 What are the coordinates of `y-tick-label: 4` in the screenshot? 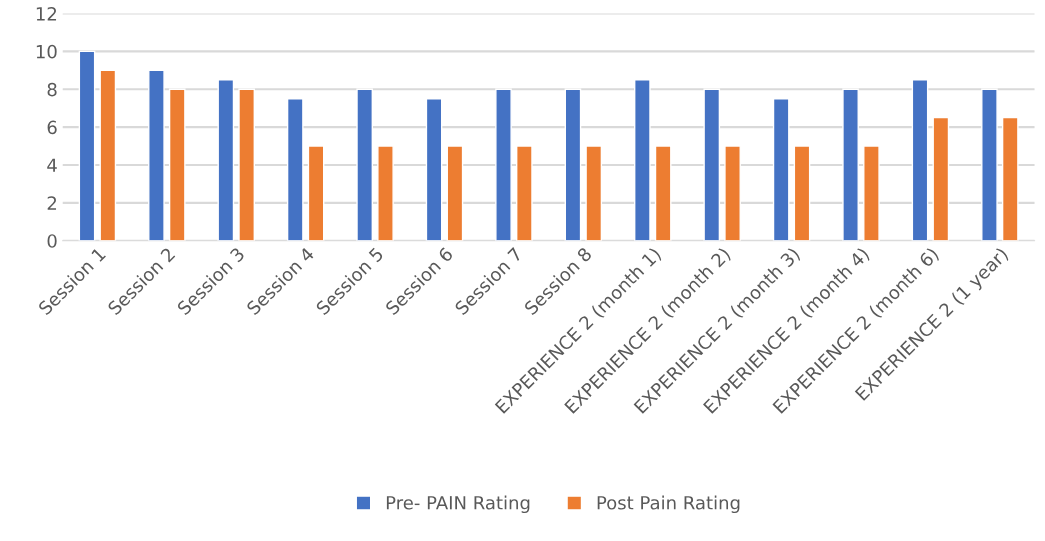 It's located at (52, 165).